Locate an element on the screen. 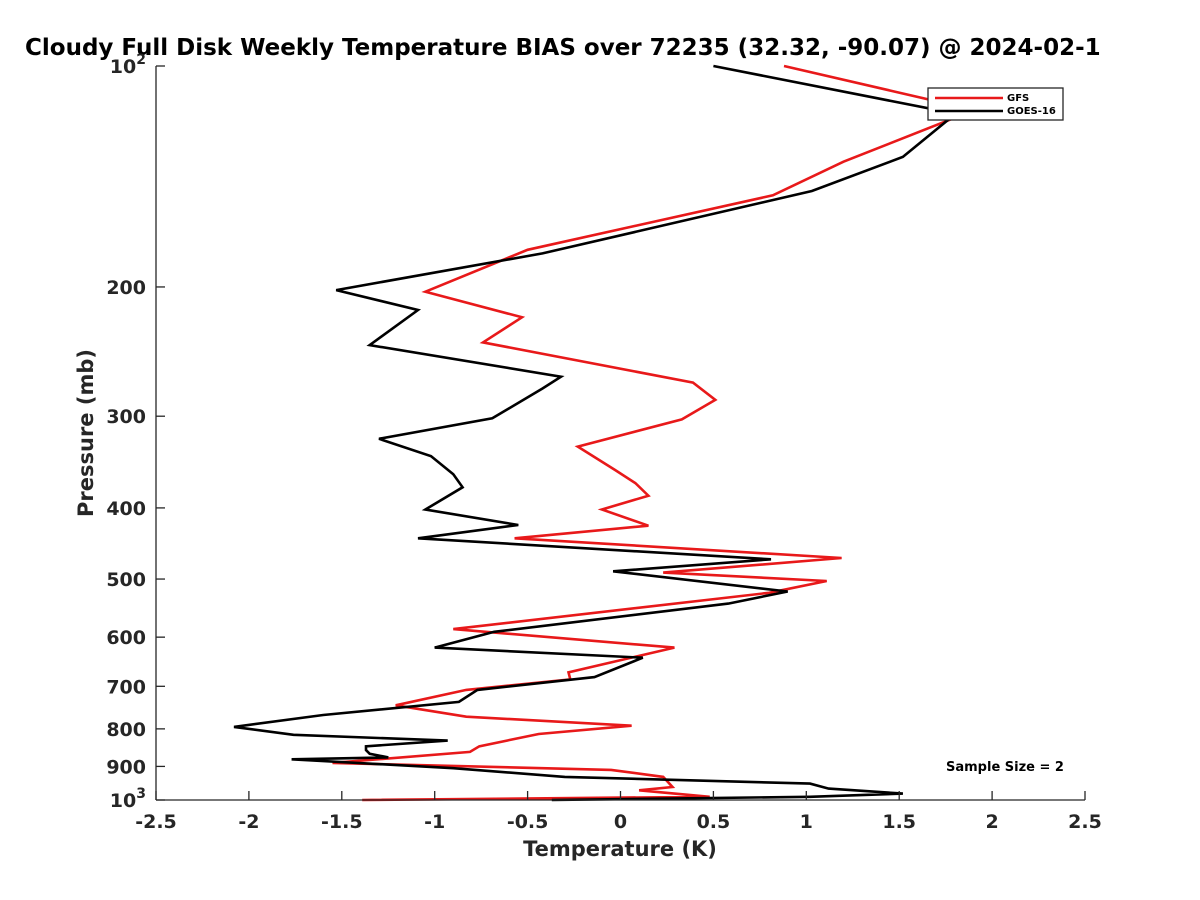 The height and width of the screenshot is (900, 1200). y-tick-label-power: 10² is located at coordinates (128, 65).